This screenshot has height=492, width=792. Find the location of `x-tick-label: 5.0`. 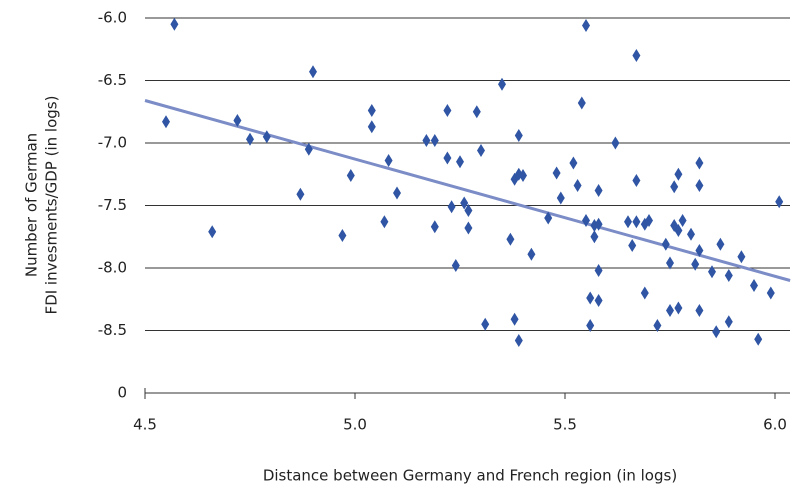

x-tick-label: 5.0 is located at coordinates (355, 425).